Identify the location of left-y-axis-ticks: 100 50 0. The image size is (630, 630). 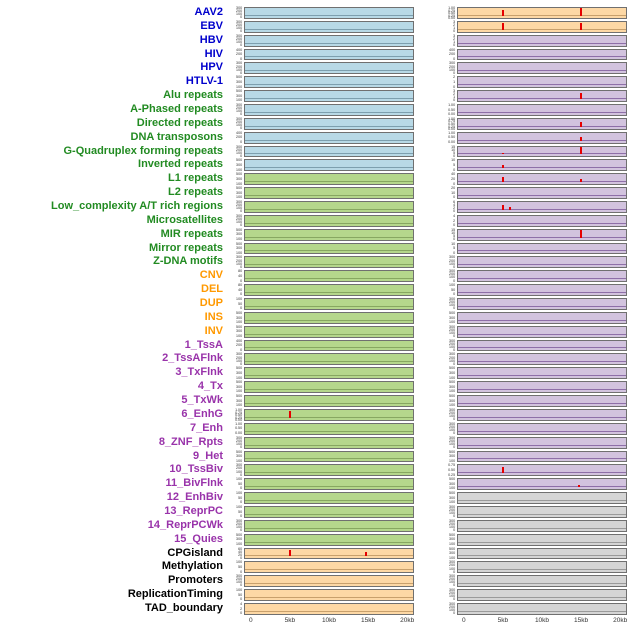
(235, 484).